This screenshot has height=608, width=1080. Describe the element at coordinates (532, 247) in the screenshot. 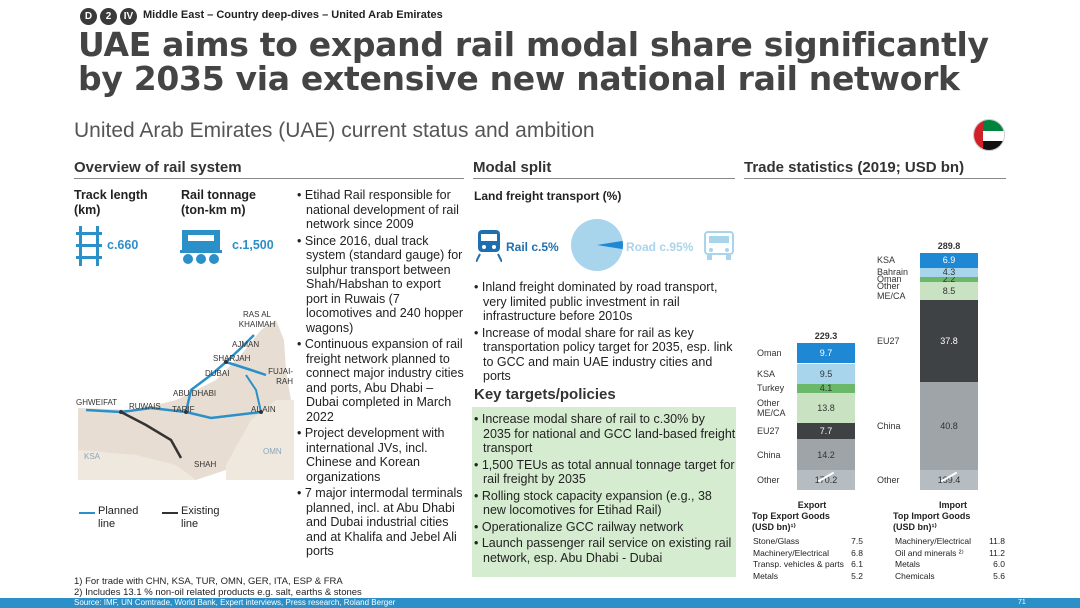

I see `rail-share-label: Rail c.5%` at that location.